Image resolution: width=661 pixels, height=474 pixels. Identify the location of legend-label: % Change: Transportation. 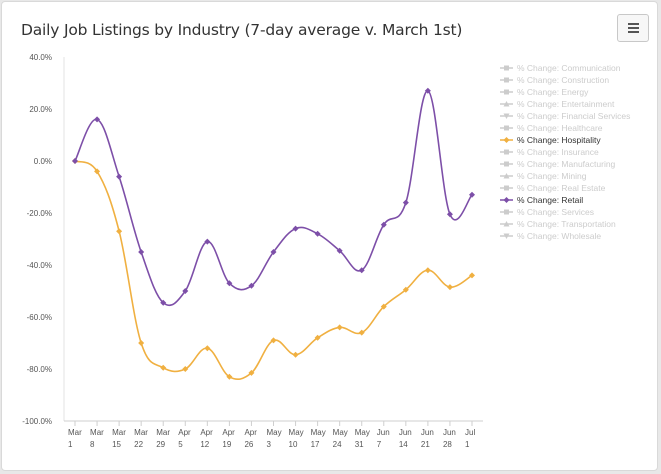
(566, 224).